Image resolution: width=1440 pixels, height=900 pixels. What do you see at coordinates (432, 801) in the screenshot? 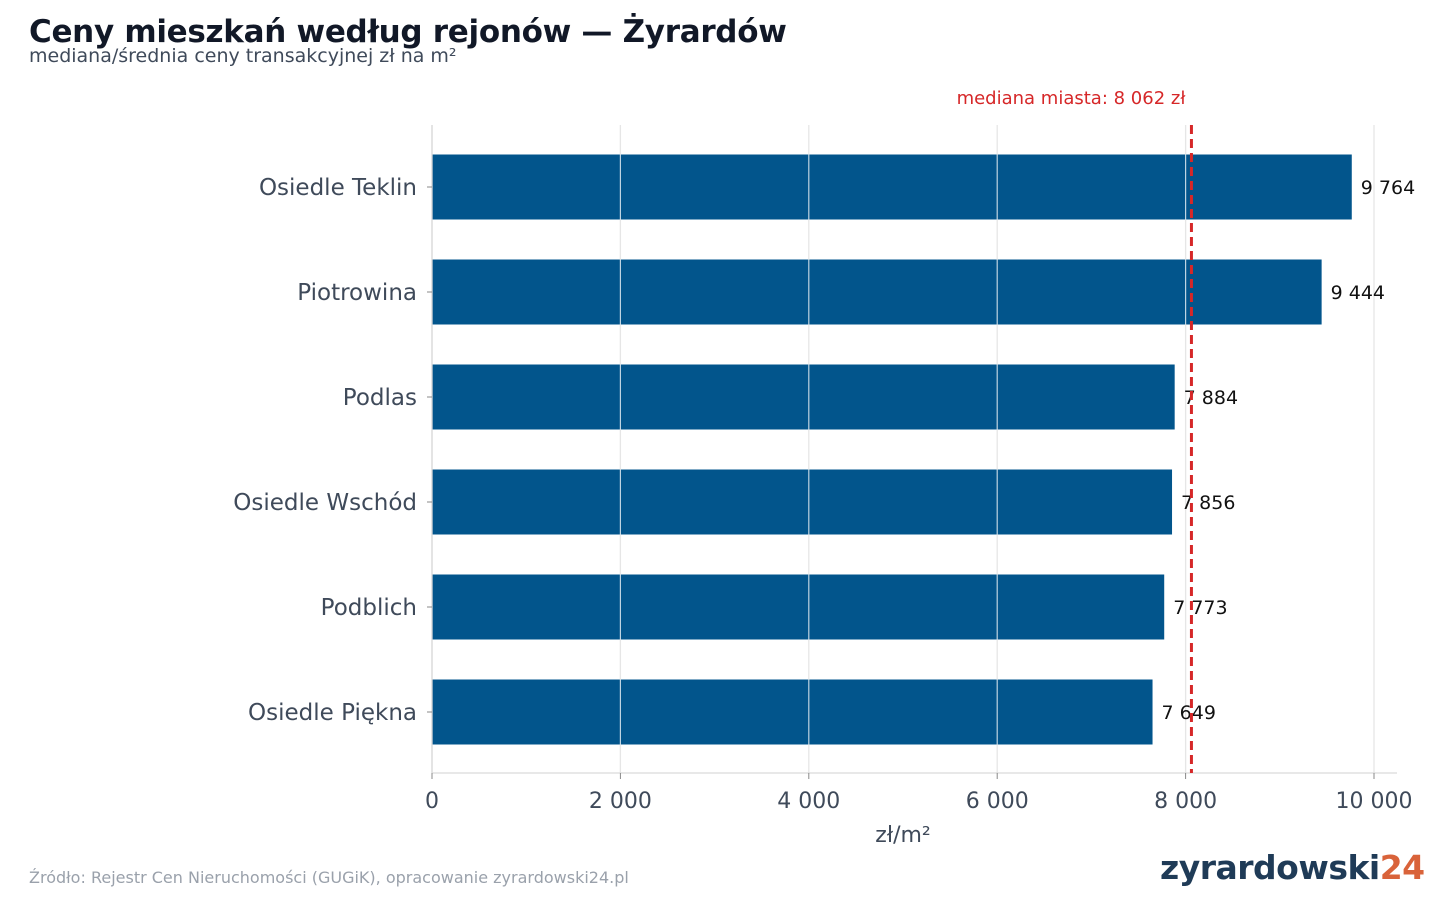
I see `x-tick-label: 0` at bounding box center [432, 801].